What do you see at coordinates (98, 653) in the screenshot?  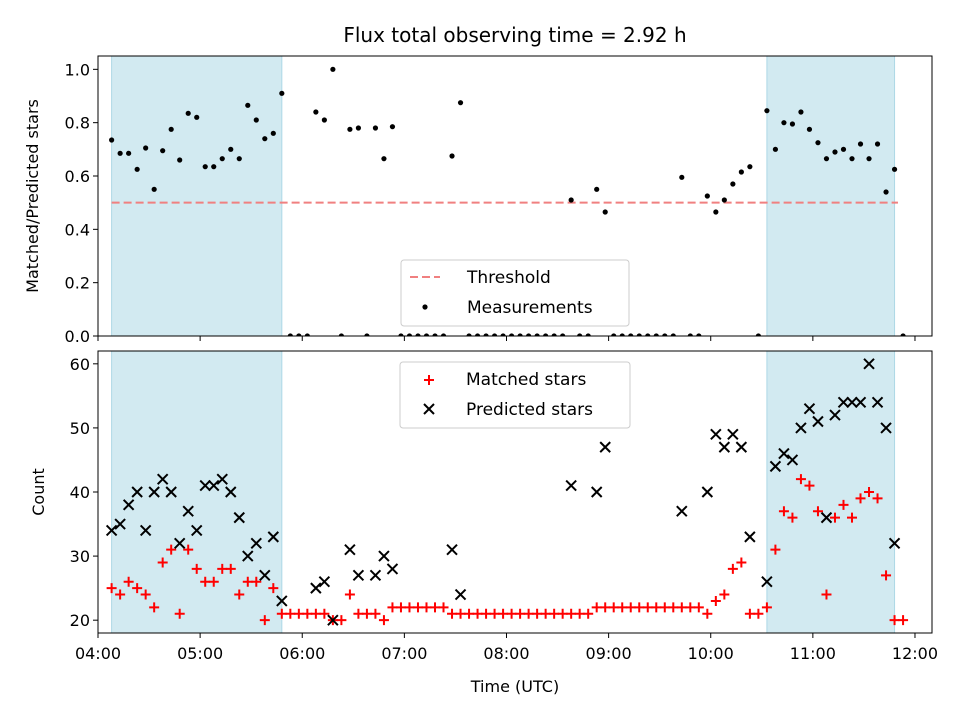 I see `x-tick-label: 04:00` at bounding box center [98, 653].